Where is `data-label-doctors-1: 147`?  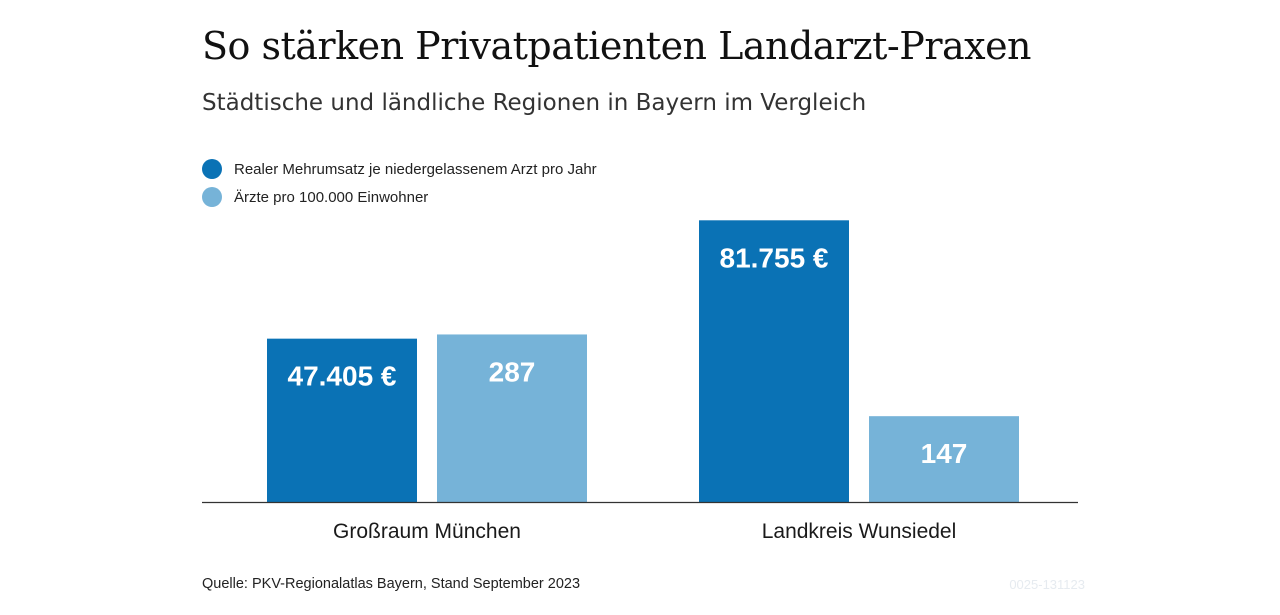 data-label-doctors-1: 147 is located at coordinates (944, 453).